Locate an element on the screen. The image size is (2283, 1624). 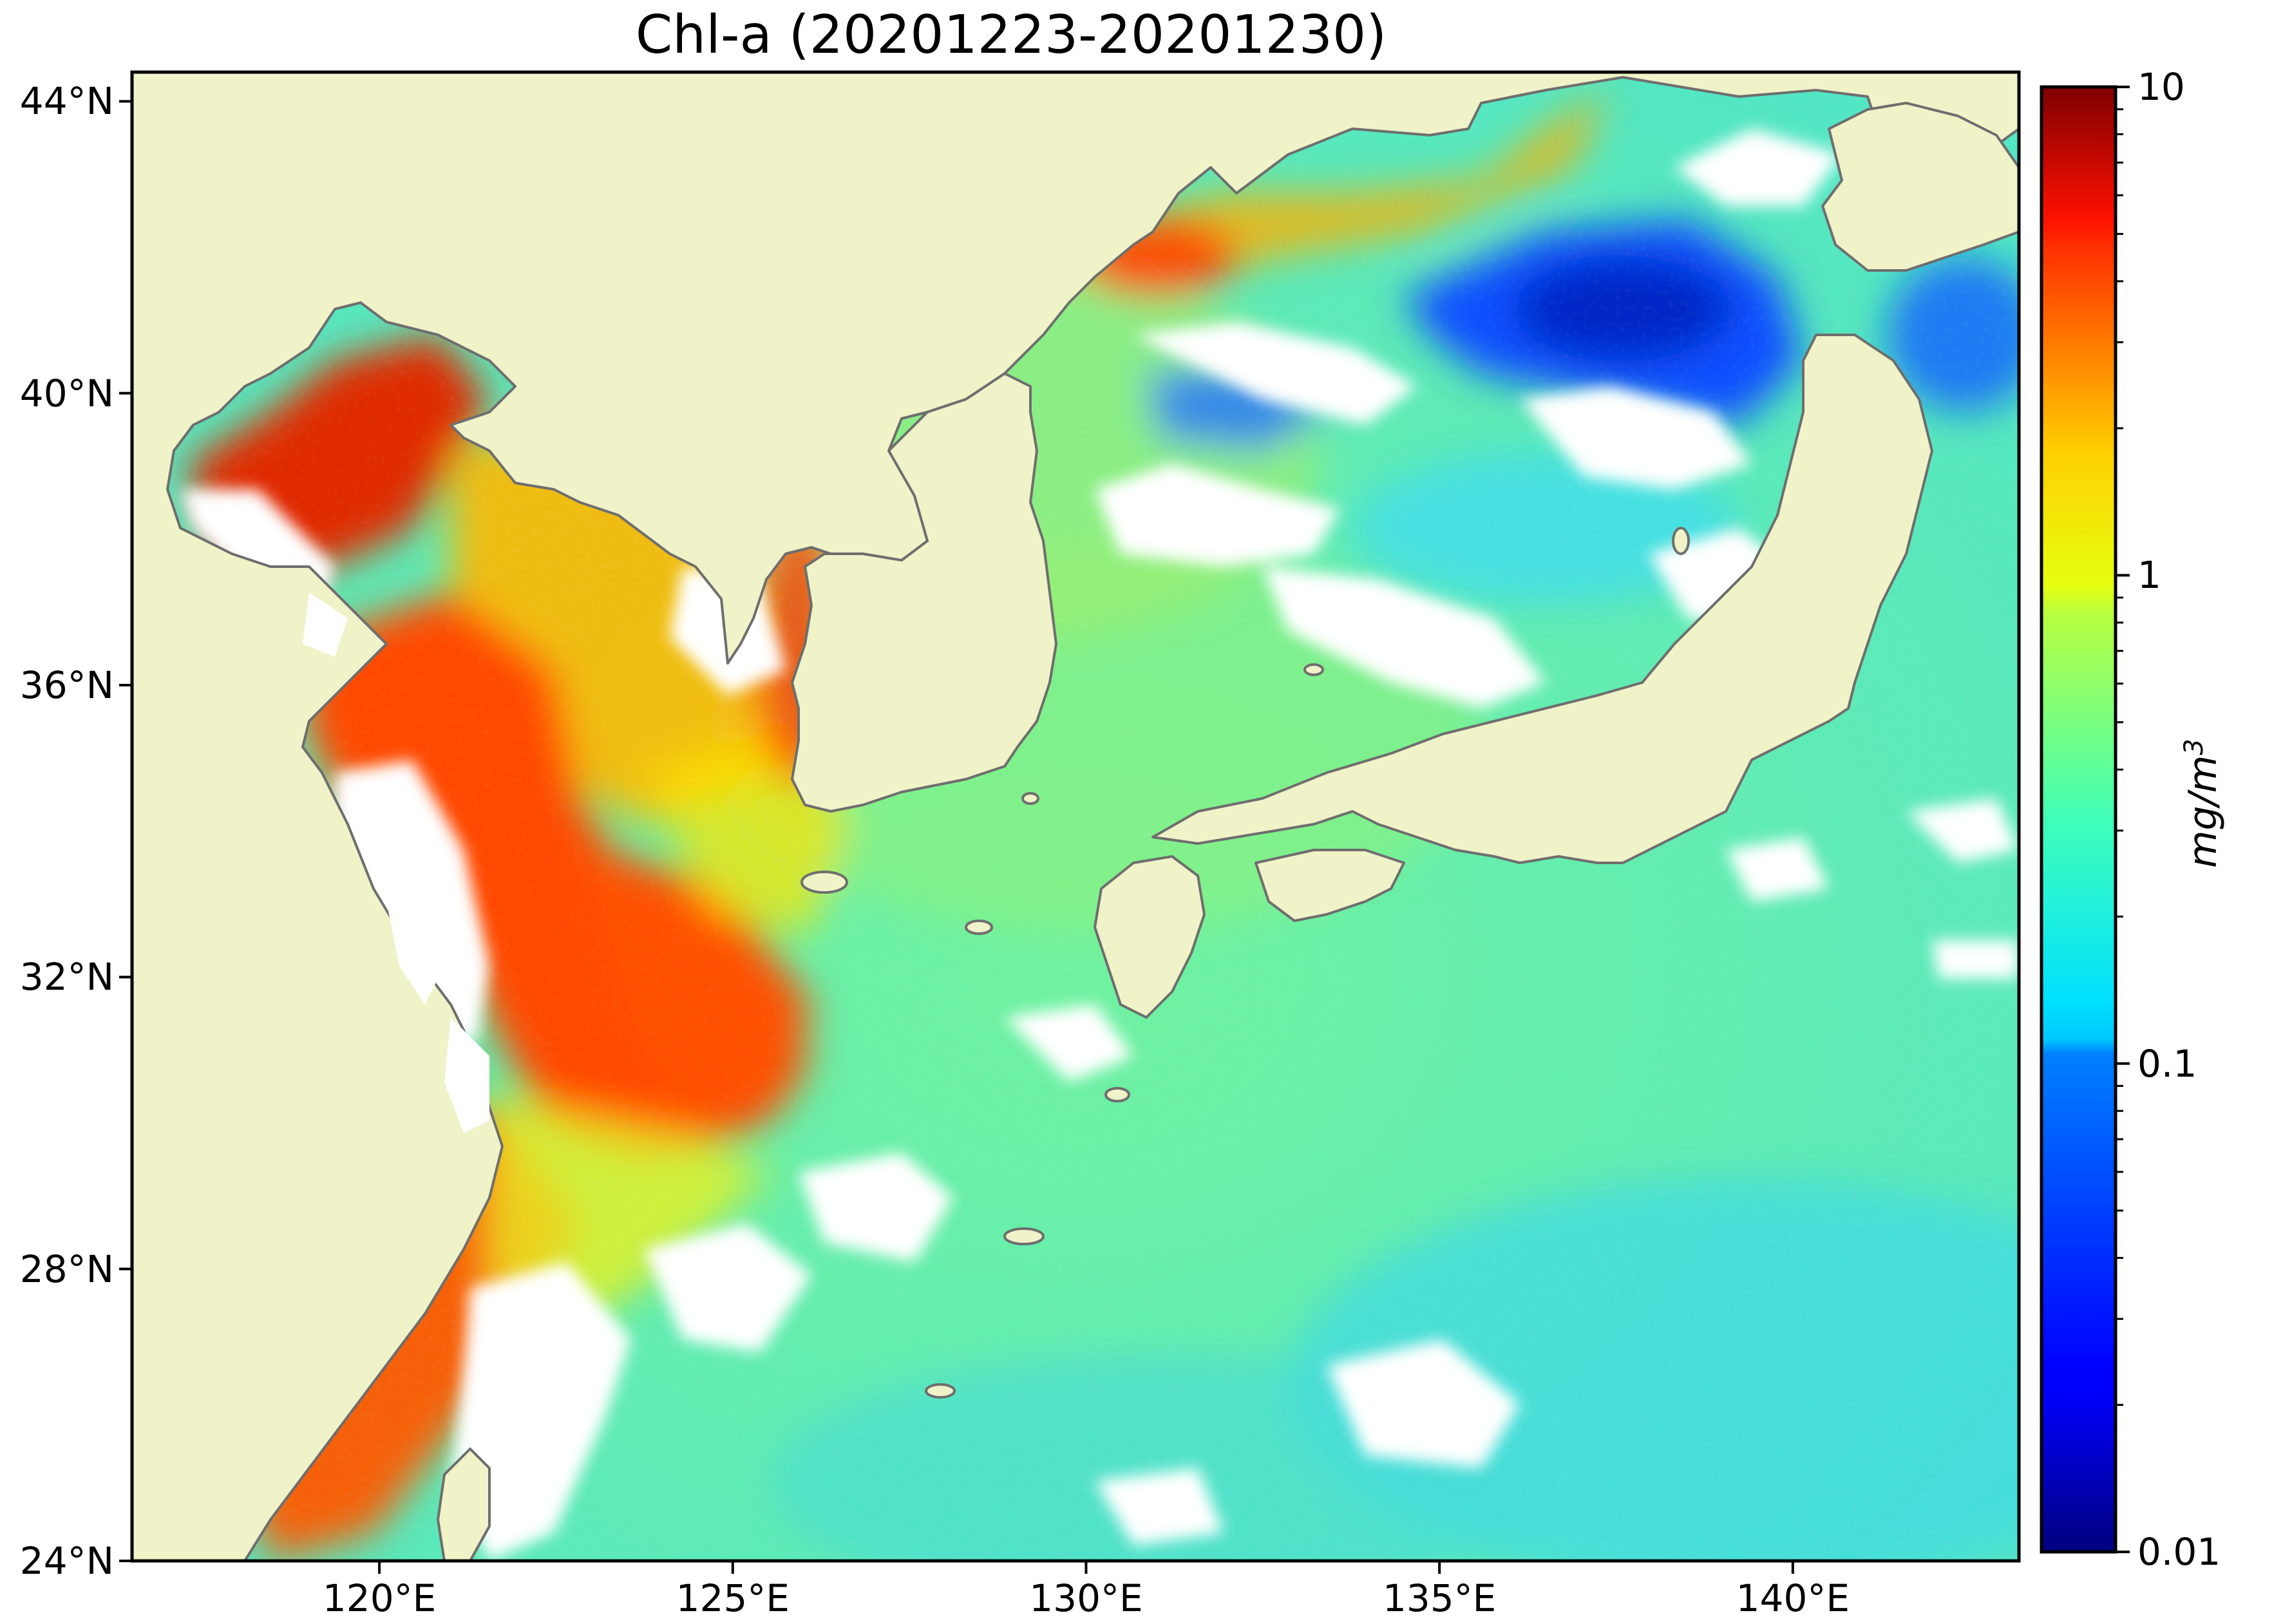
land-kyushu is located at coordinates (1150, 937).